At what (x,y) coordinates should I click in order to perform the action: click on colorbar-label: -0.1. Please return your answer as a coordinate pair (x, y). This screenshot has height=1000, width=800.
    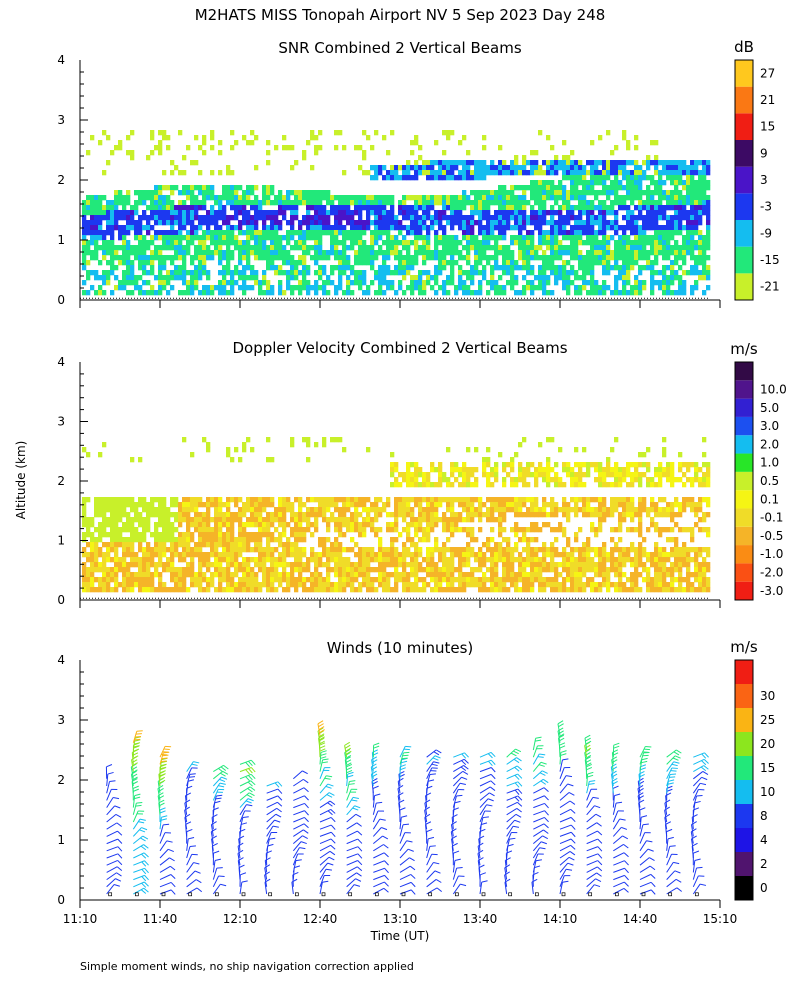
    Looking at the image, I should click on (771, 518).